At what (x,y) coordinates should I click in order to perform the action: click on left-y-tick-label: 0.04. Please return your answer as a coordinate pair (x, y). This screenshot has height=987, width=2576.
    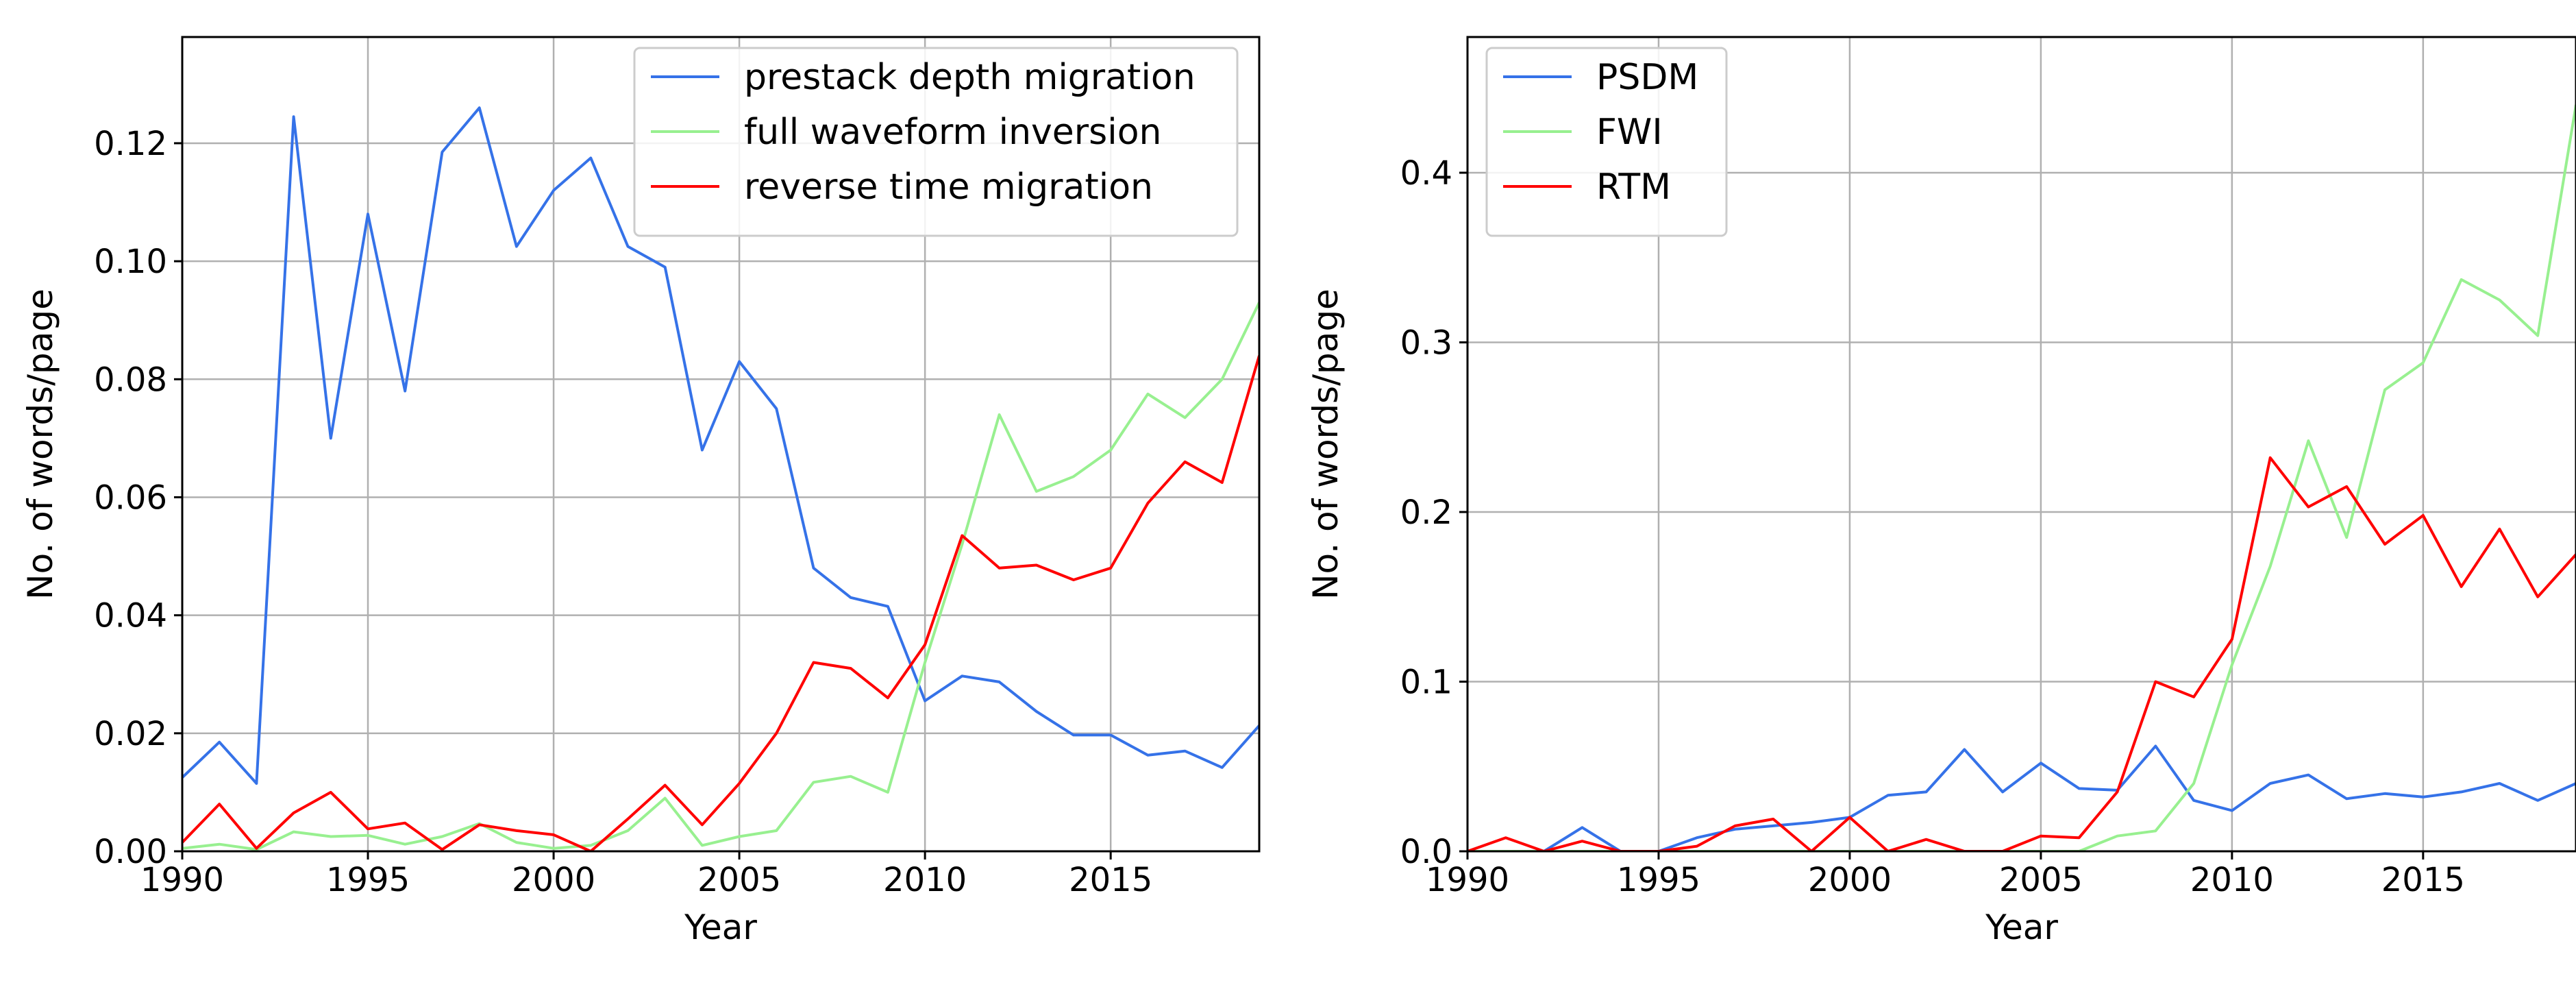
    Looking at the image, I should click on (130, 616).